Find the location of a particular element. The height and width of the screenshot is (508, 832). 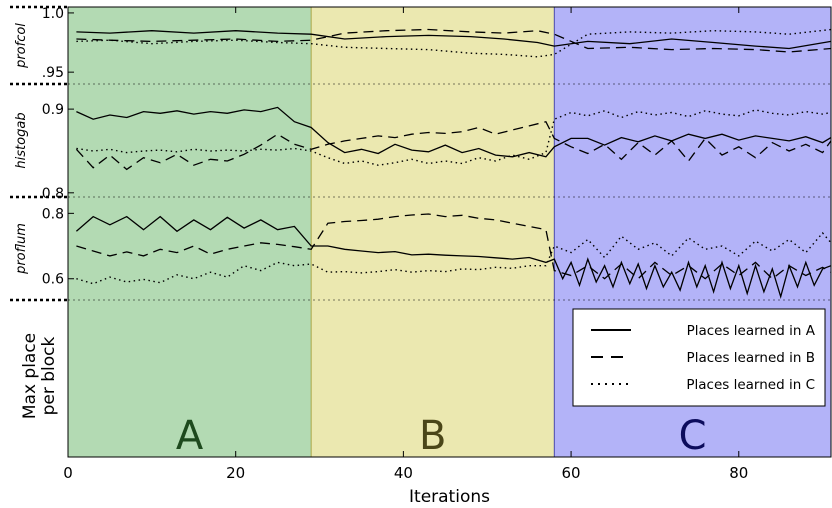

y-tick-label: 1.0 is located at coordinates (53, 14).